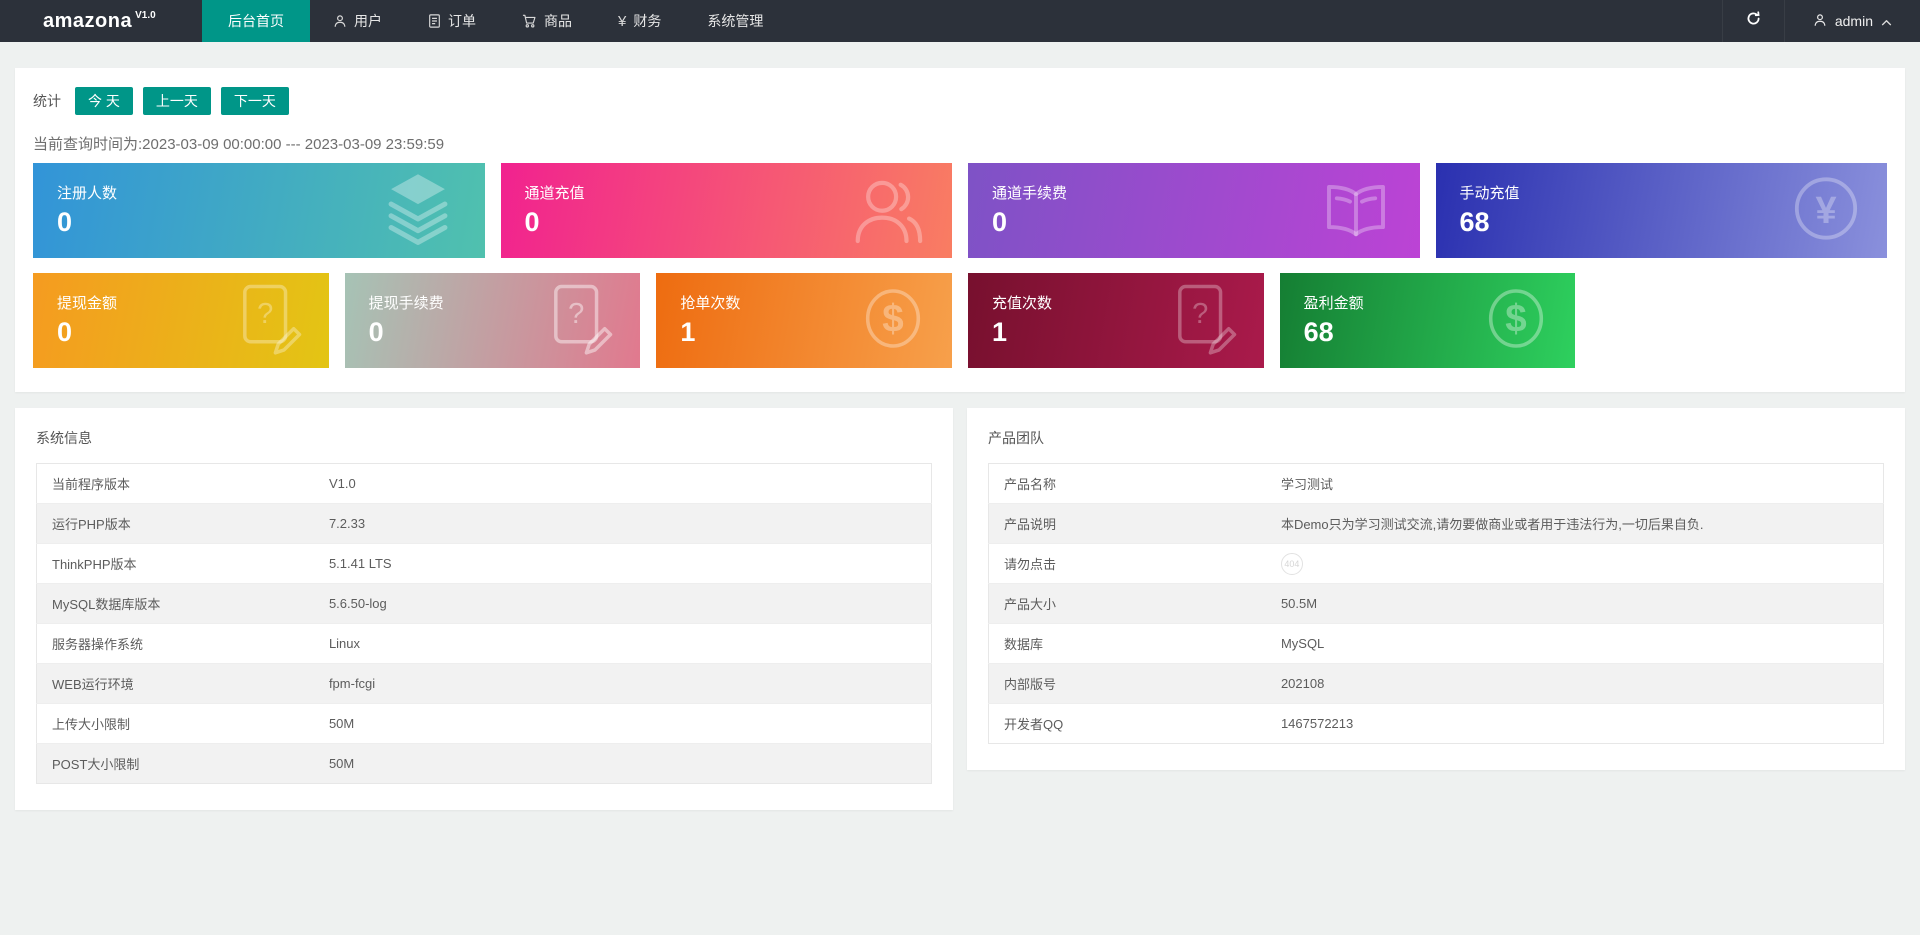 This screenshot has width=1920, height=935. Describe the element at coordinates (1318, 332) in the screenshot. I see `card-value: 68` at that location.